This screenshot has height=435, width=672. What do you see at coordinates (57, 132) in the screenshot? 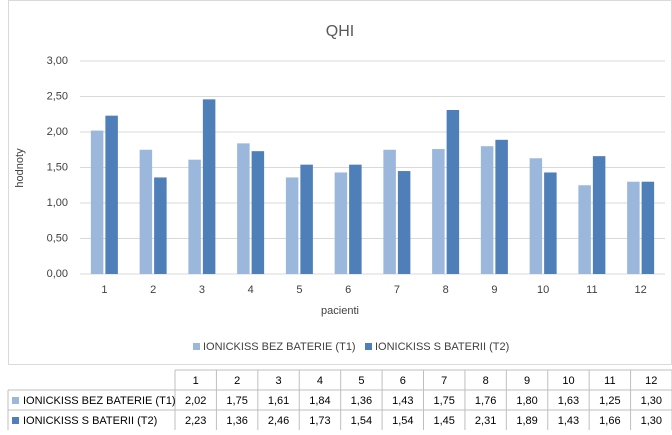
I see `y-tick-label: 2,00` at bounding box center [57, 132].